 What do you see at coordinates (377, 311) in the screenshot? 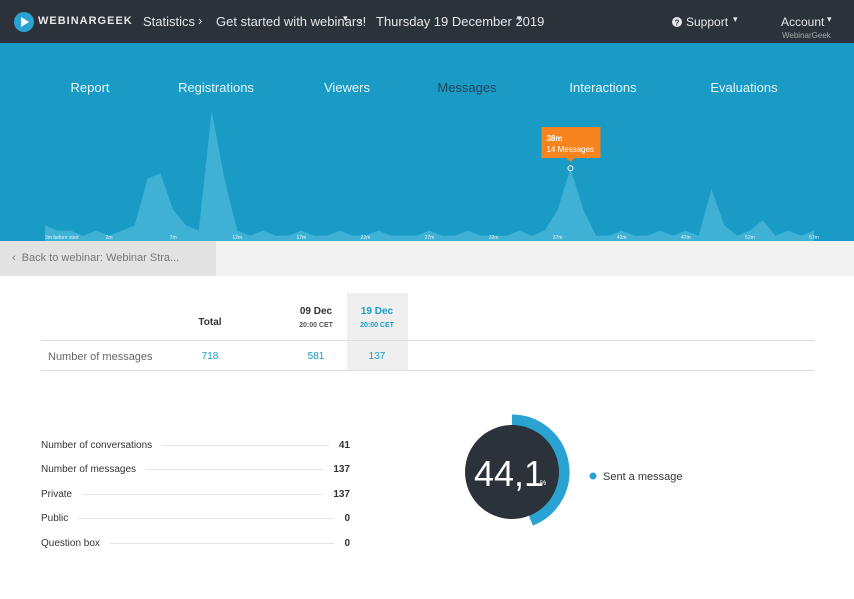
I see `column-header: 19 Dec` at bounding box center [377, 311].